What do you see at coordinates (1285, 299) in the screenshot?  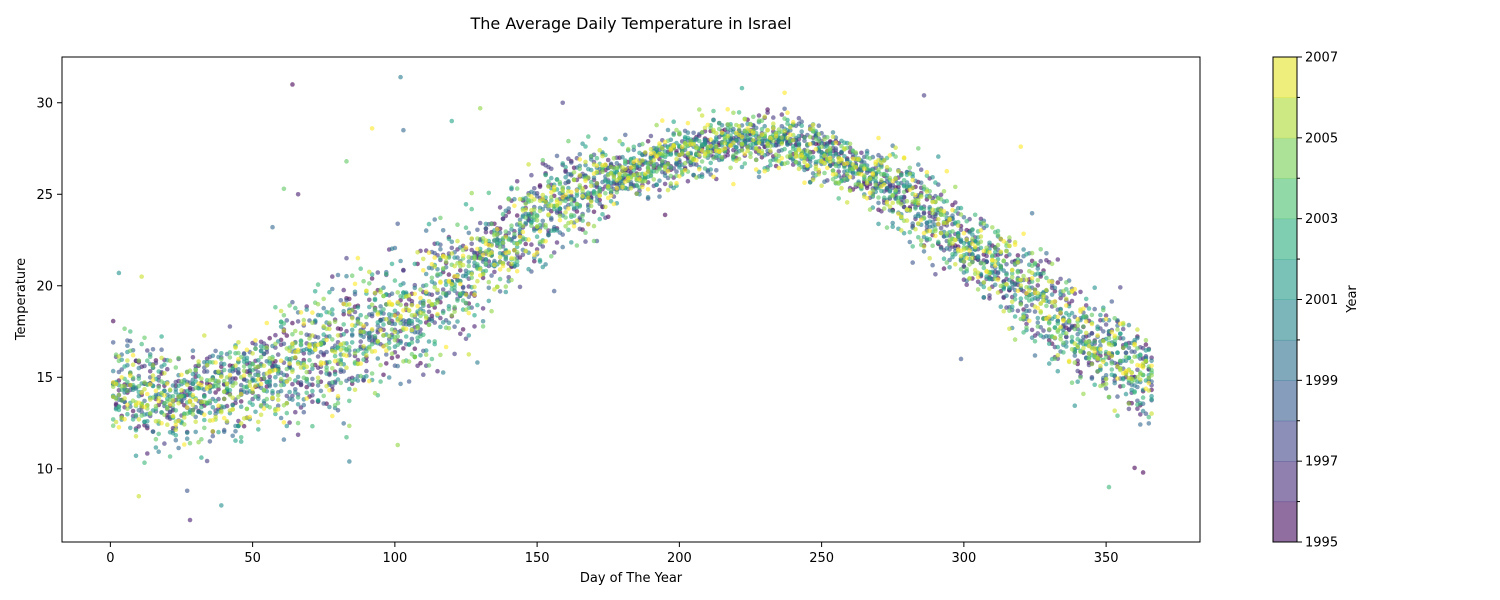 I see `colorbar` at bounding box center [1285, 299].